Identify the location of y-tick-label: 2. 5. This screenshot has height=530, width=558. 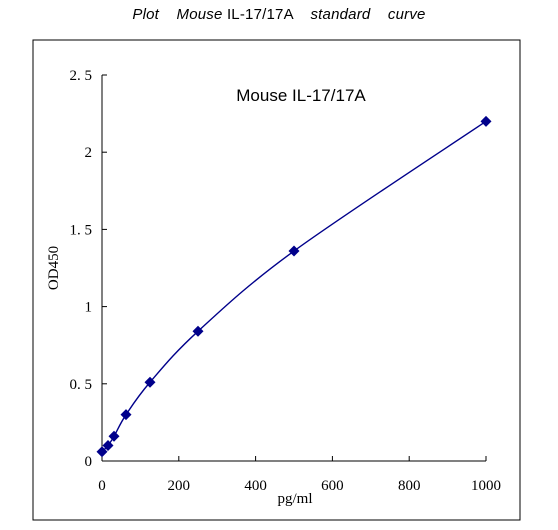
(81, 76).